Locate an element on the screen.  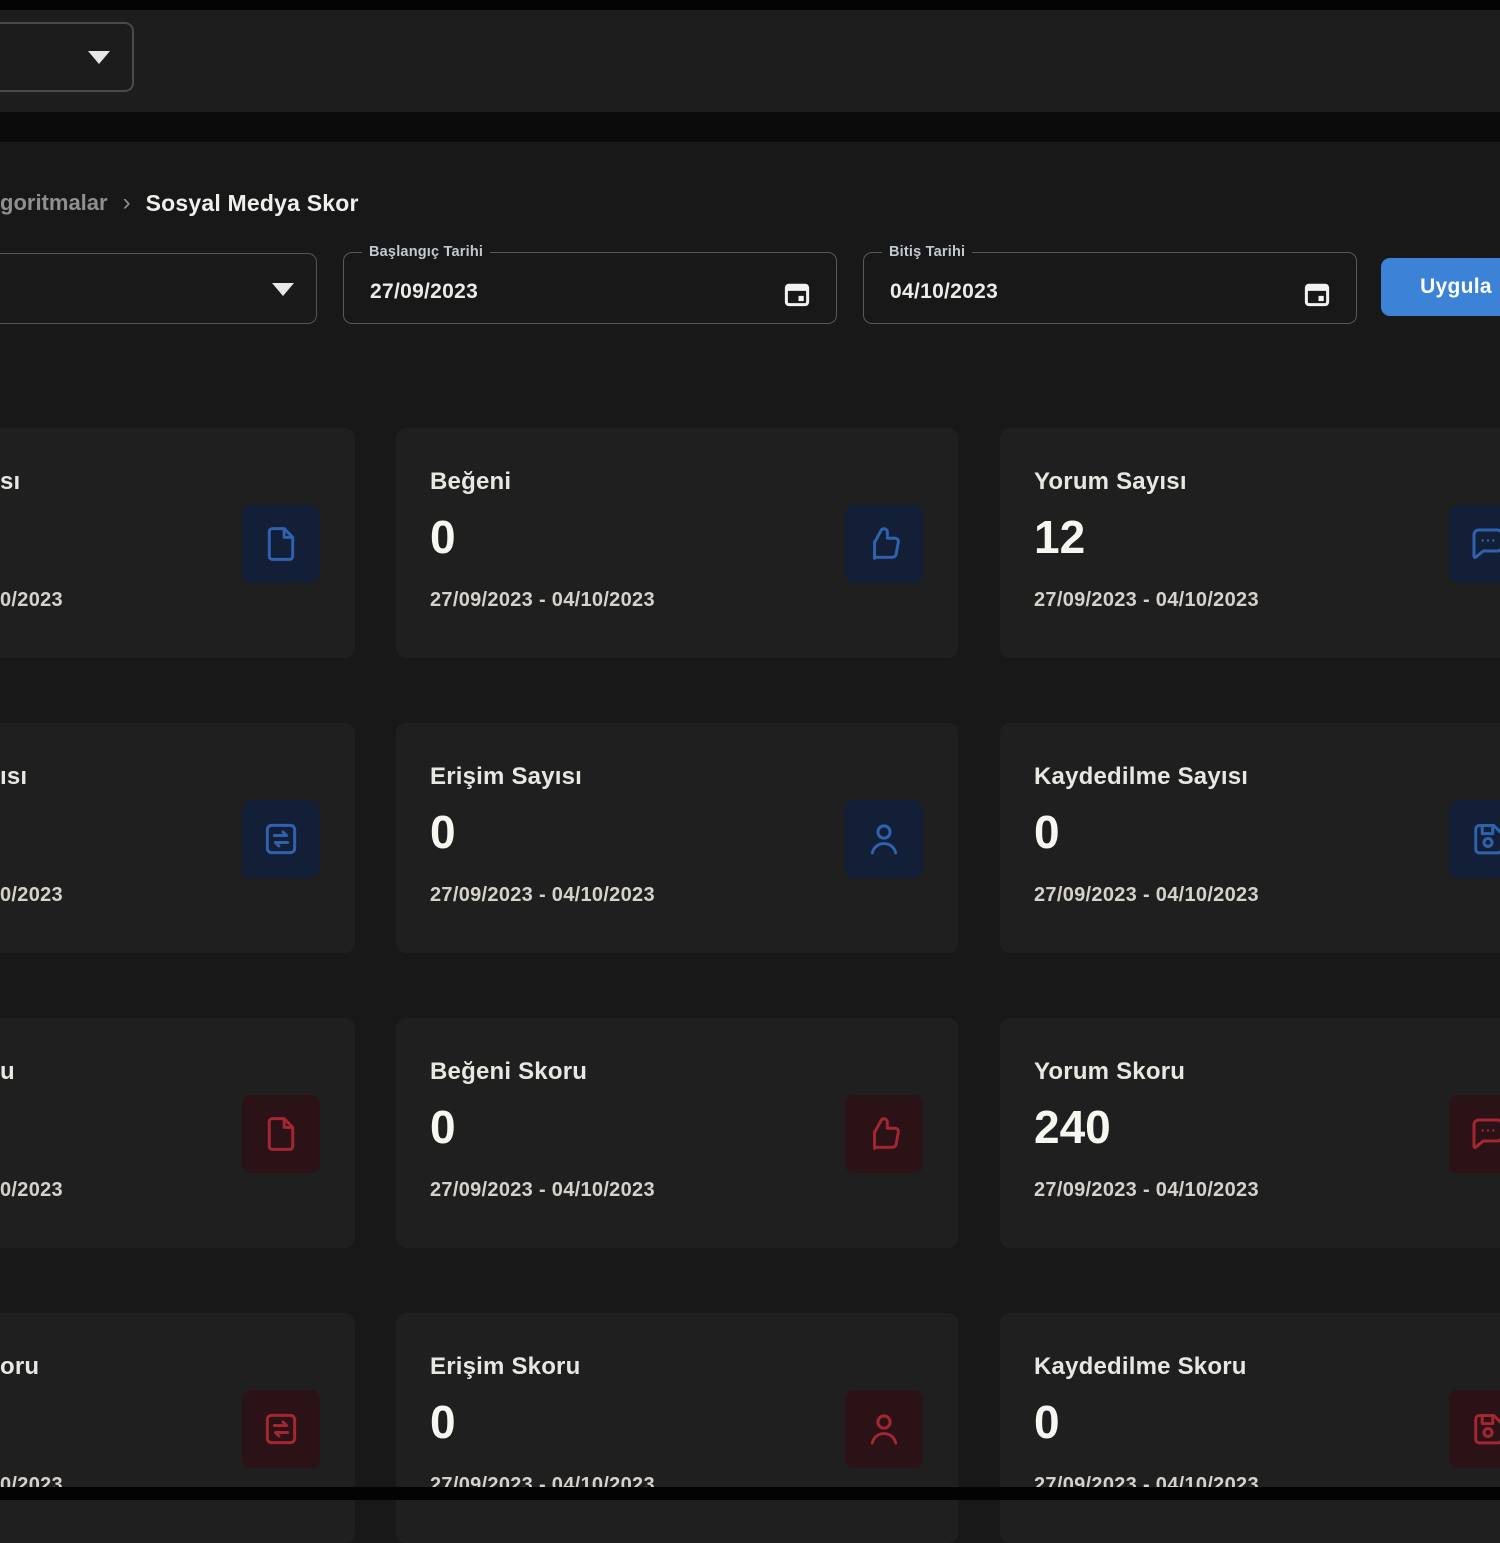
card-title: Beğeni Skoru is located at coordinates (509, 1071).